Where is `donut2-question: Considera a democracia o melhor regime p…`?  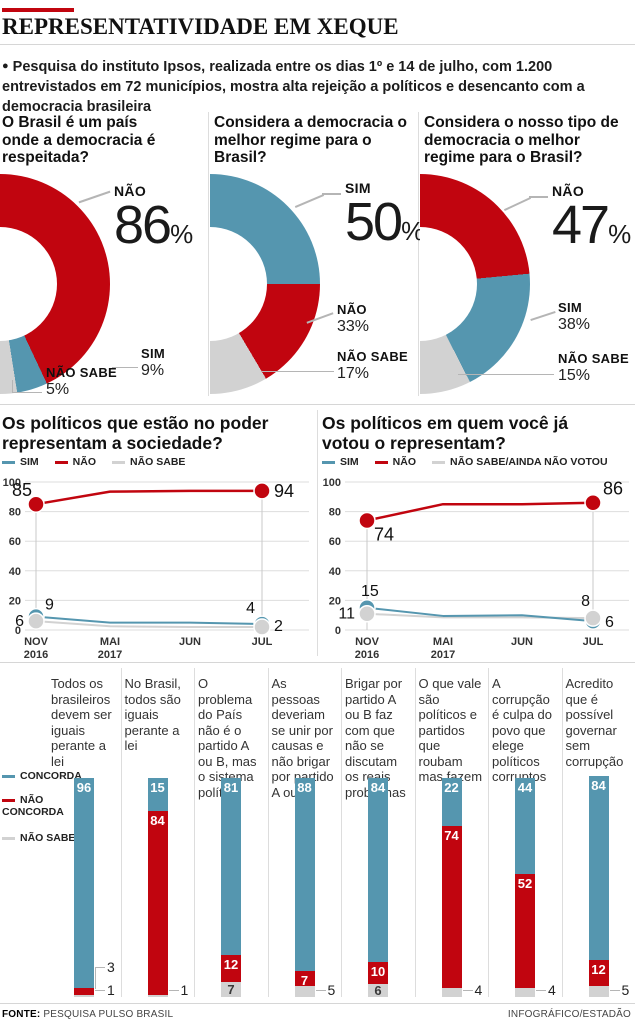
donut2-question: Considera a democracia o melhor regime p… is located at coordinates (310, 140).